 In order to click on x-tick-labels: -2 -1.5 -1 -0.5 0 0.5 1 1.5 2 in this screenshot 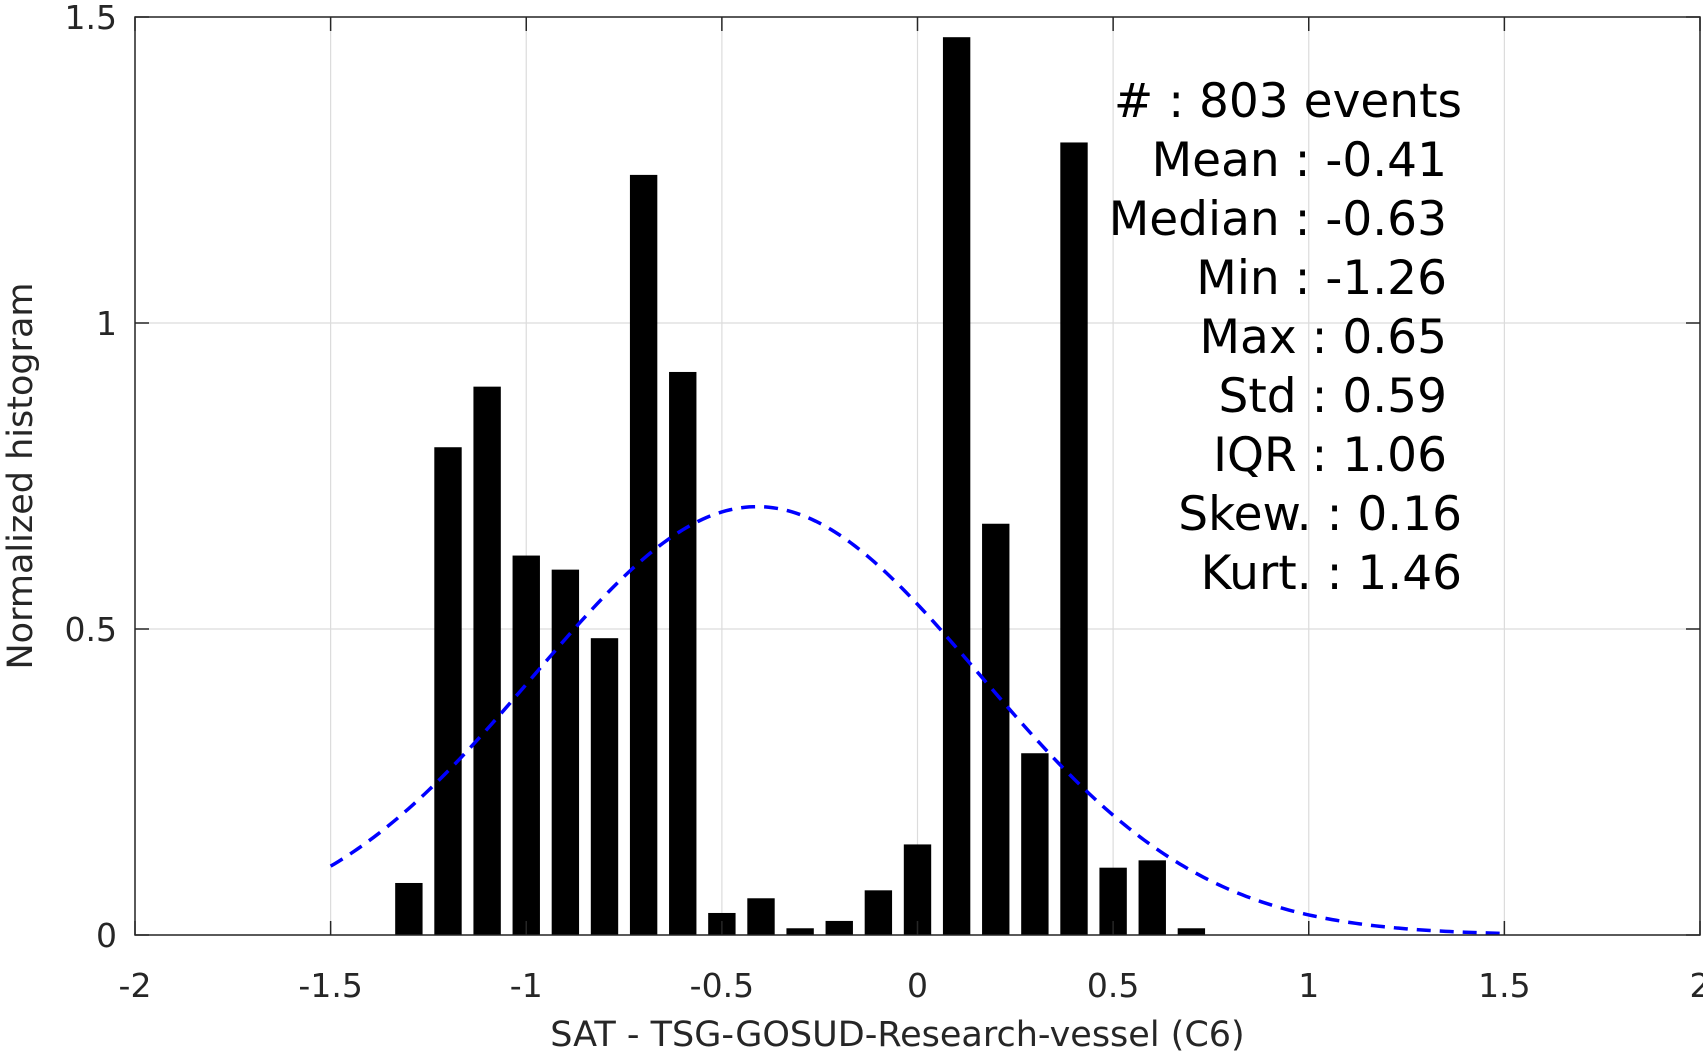, I will do `click(911, 985)`.